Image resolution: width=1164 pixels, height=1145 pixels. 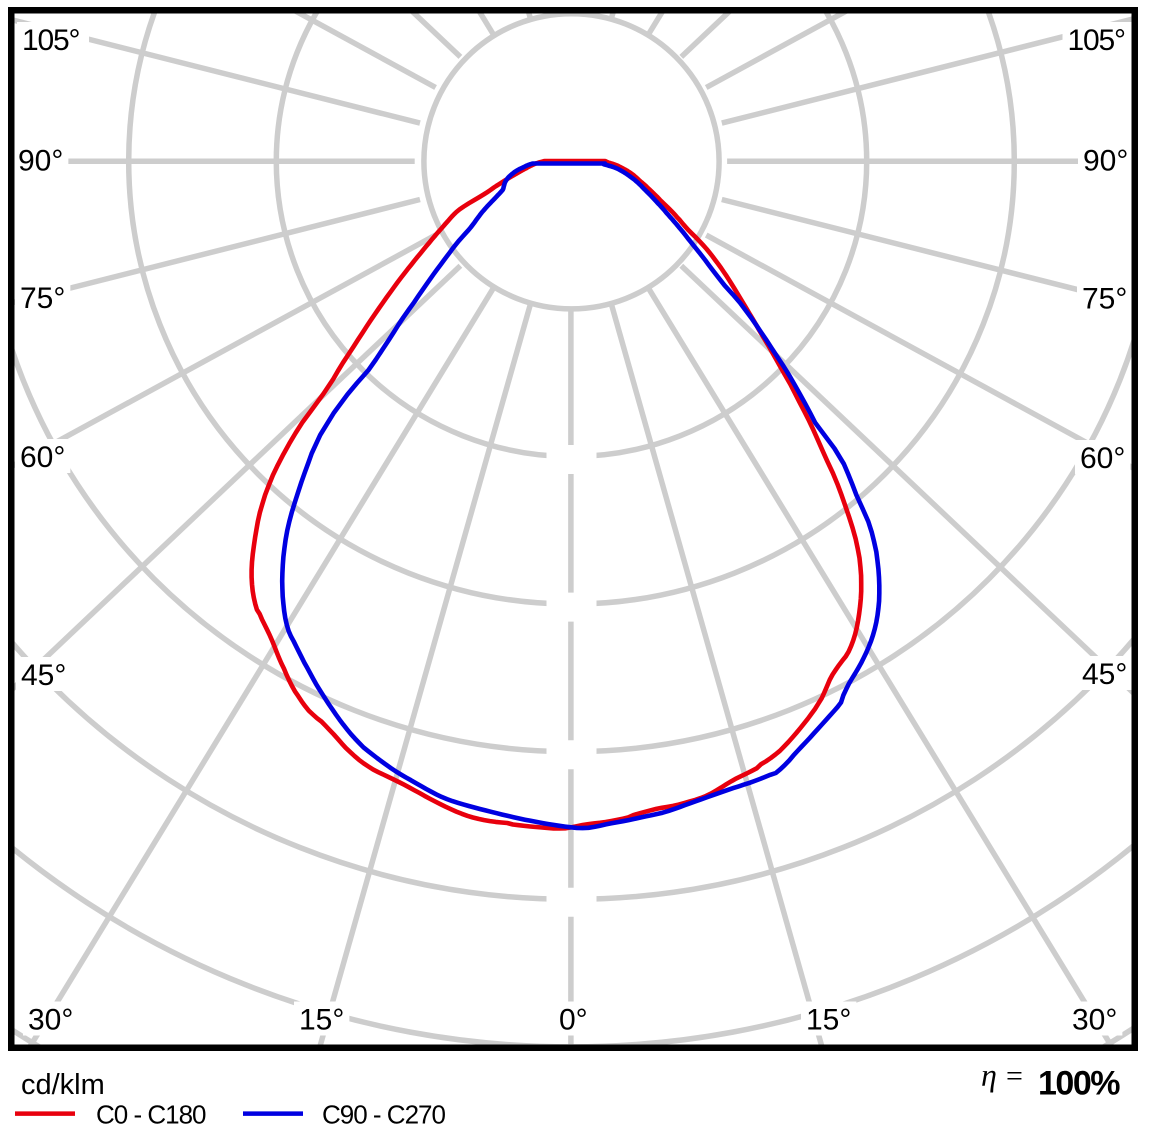 What do you see at coordinates (573, 1020) in the screenshot?
I see `svg-text: 0°` at bounding box center [573, 1020].